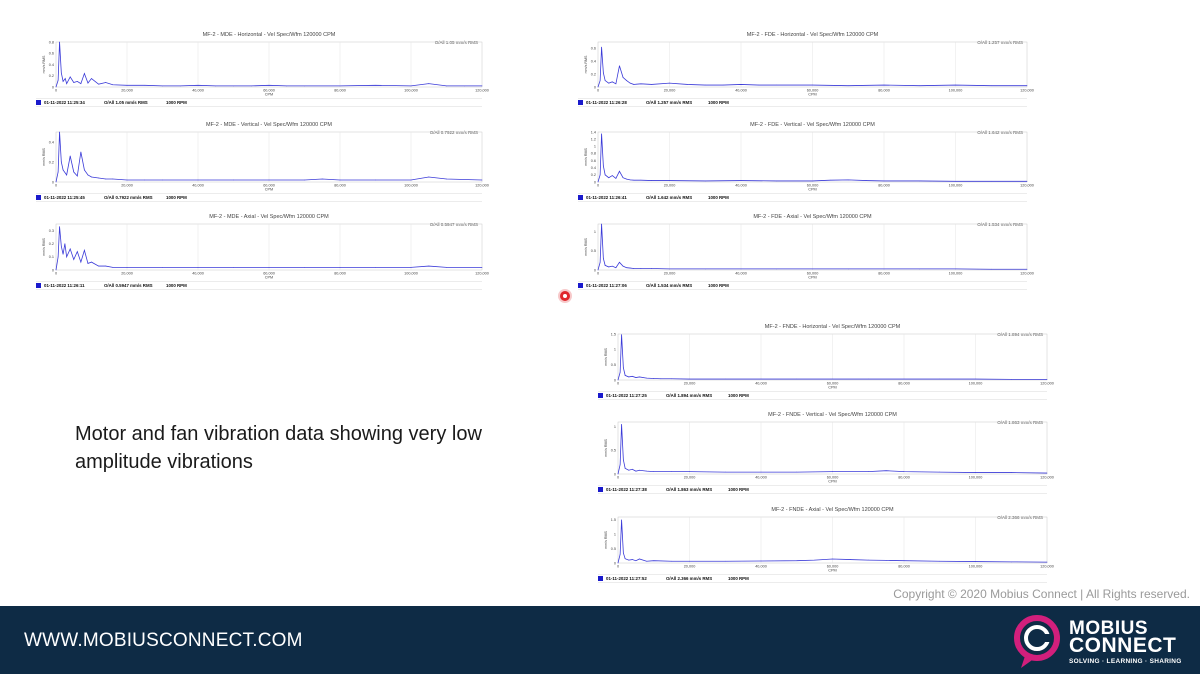 The width and height of the screenshot is (1200, 674). What do you see at coordinates (613, 549) in the screenshot?
I see `y-tick-label: 0.5` at bounding box center [613, 549].